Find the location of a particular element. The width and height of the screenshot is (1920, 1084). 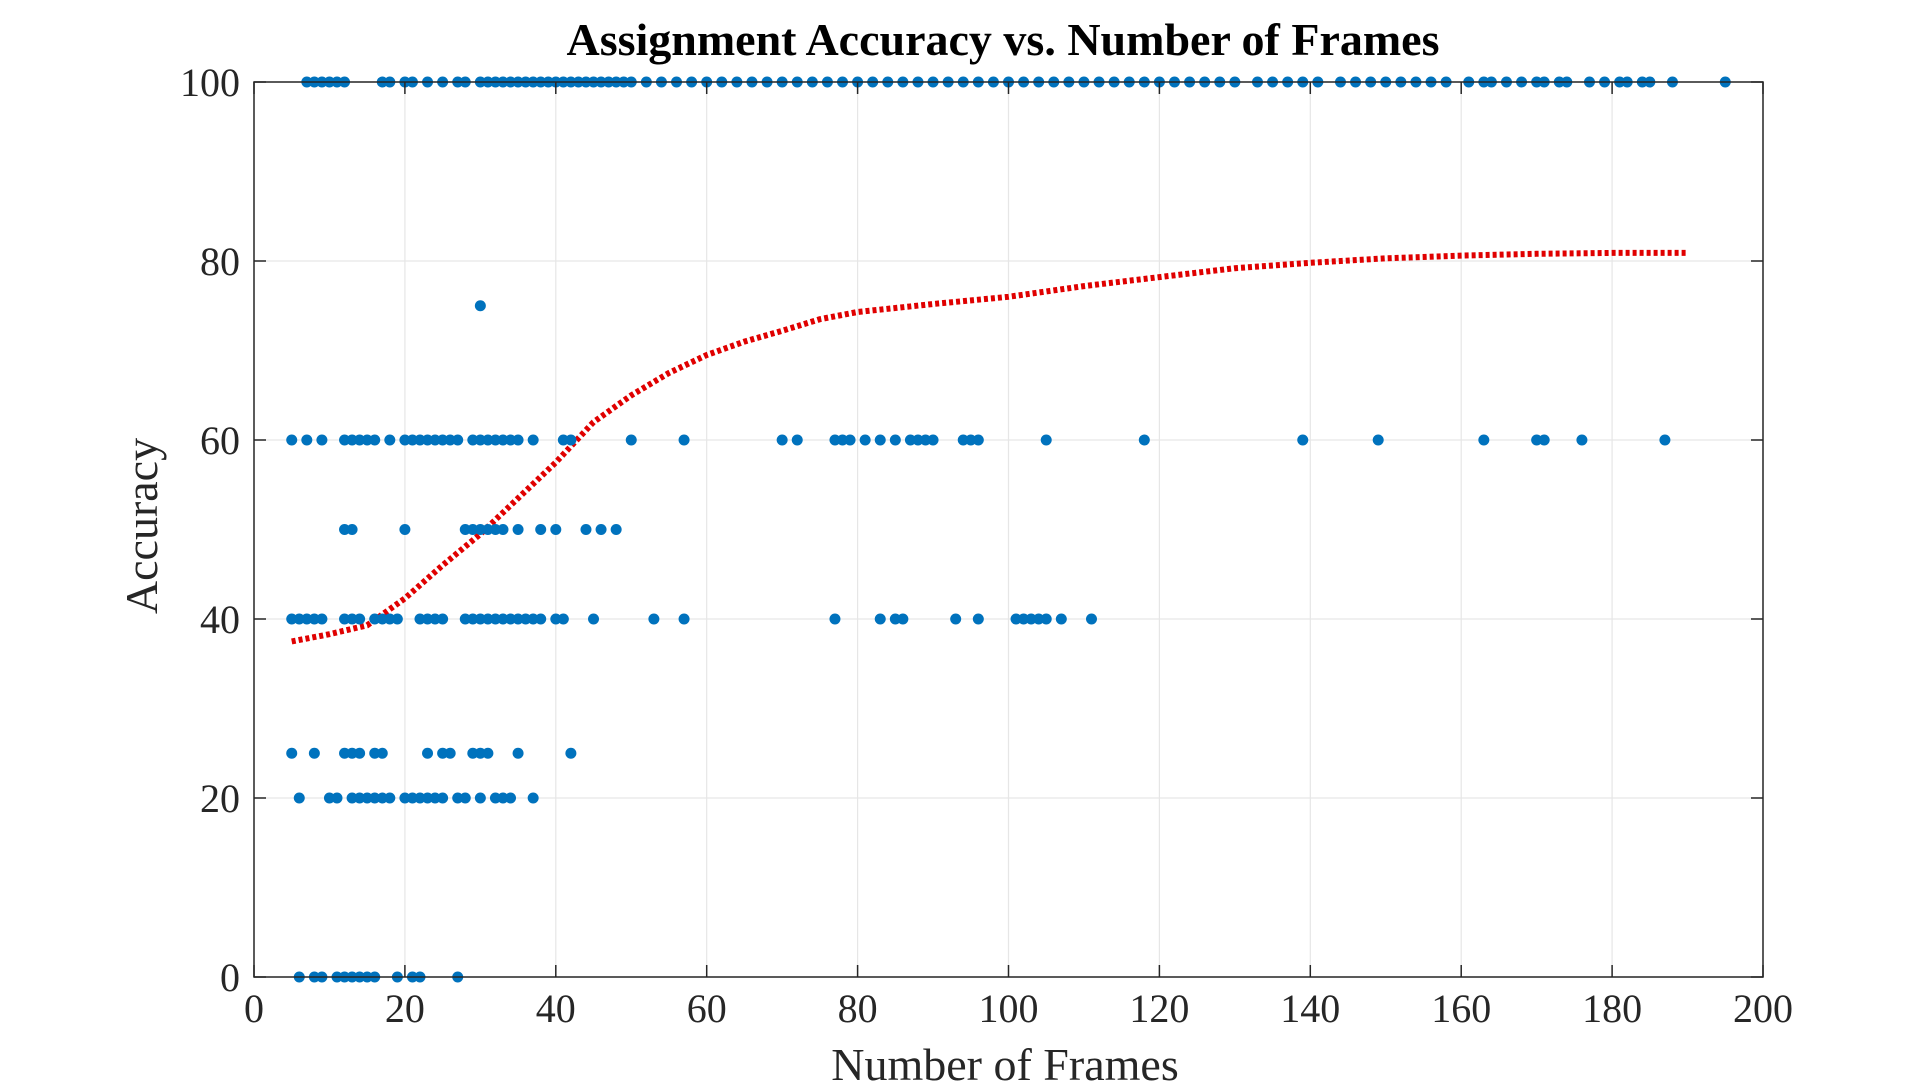

y-tick-label: 40 is located at coordinates (220, 619).